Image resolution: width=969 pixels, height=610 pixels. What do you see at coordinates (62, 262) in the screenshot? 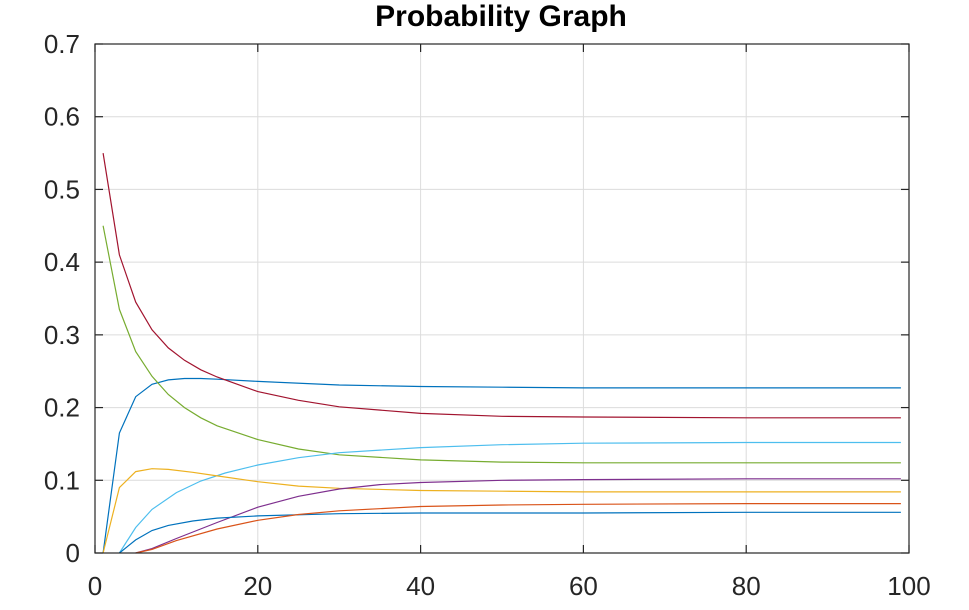
I see `y-tick-label: 0.4` at bounding box center [62, 262].